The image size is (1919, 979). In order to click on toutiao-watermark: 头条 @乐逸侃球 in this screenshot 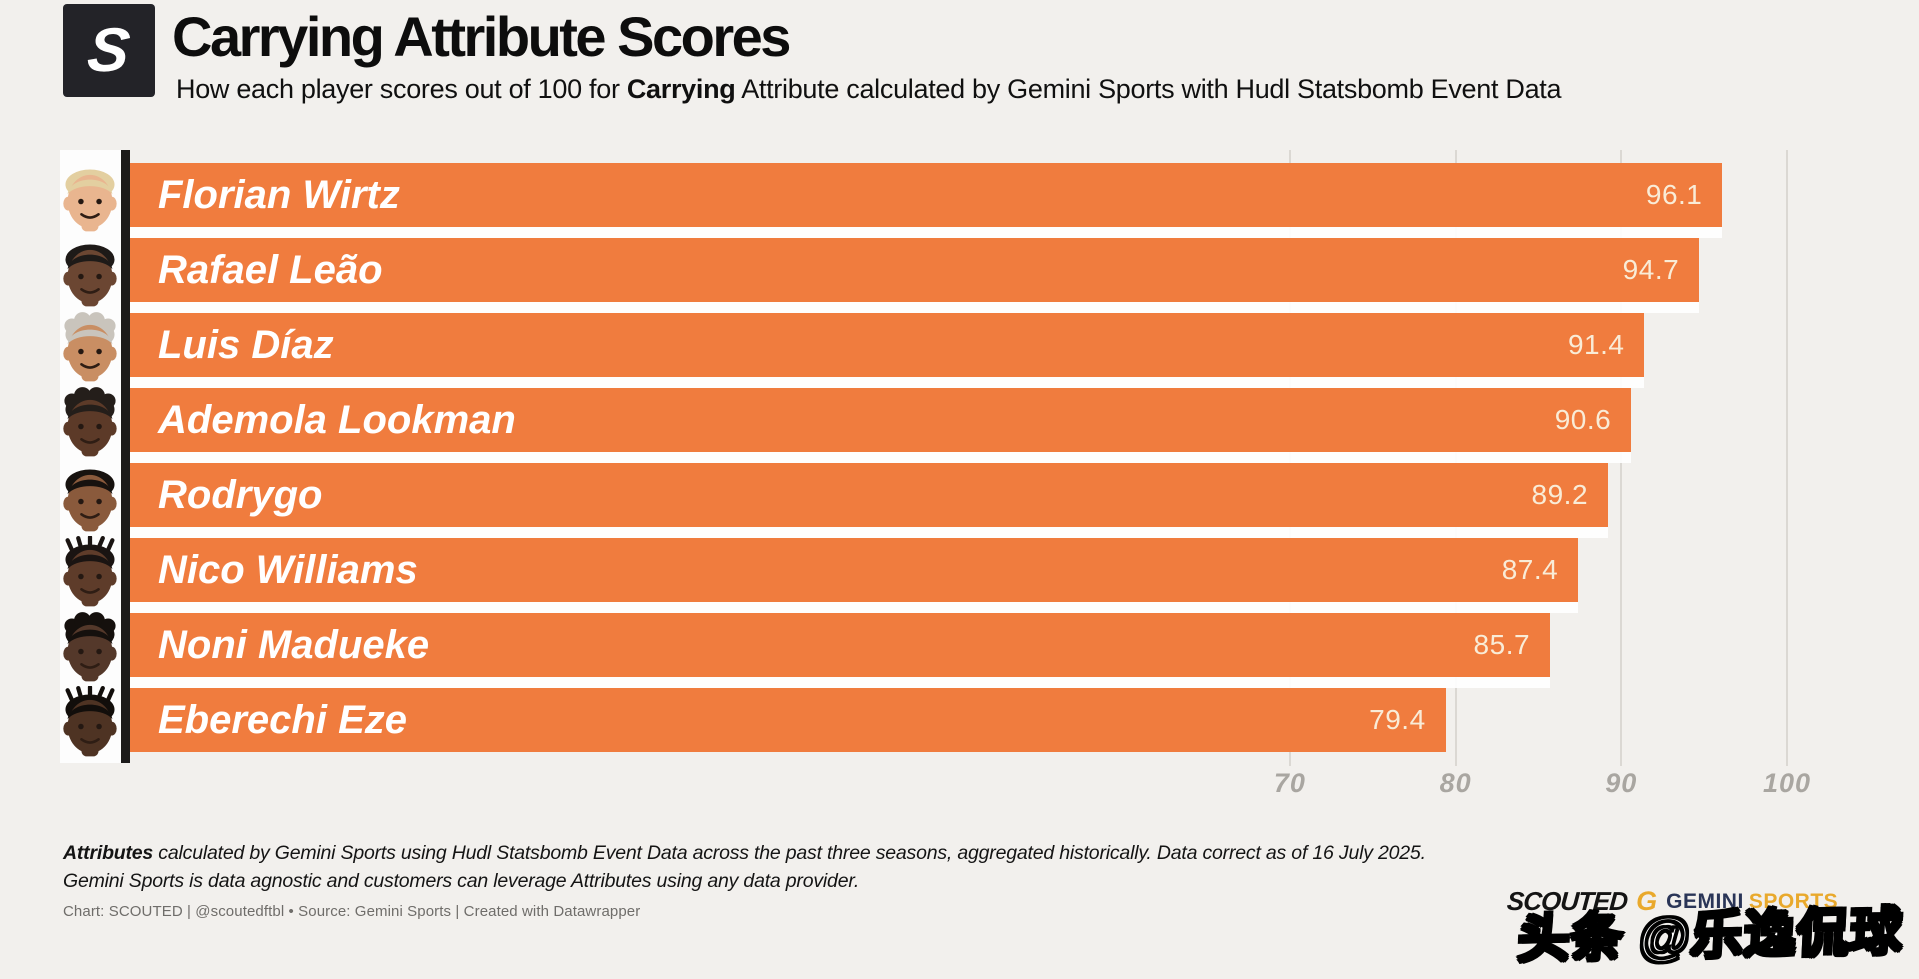, I will do `click(1710, 936)`.